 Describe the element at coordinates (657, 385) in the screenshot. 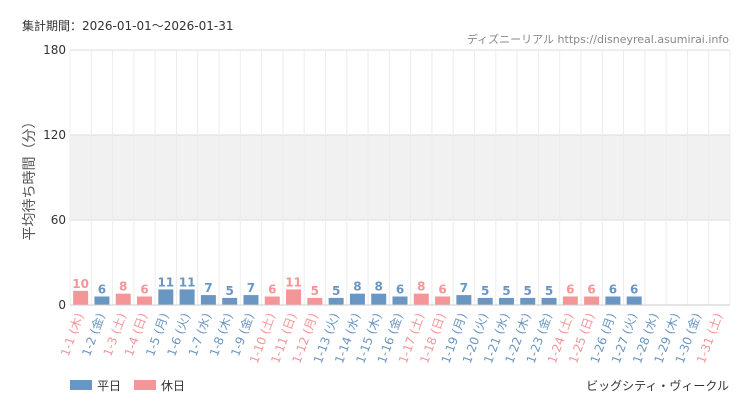

I see `facility-name: ビッグシティ・ヴィークル` at that location.